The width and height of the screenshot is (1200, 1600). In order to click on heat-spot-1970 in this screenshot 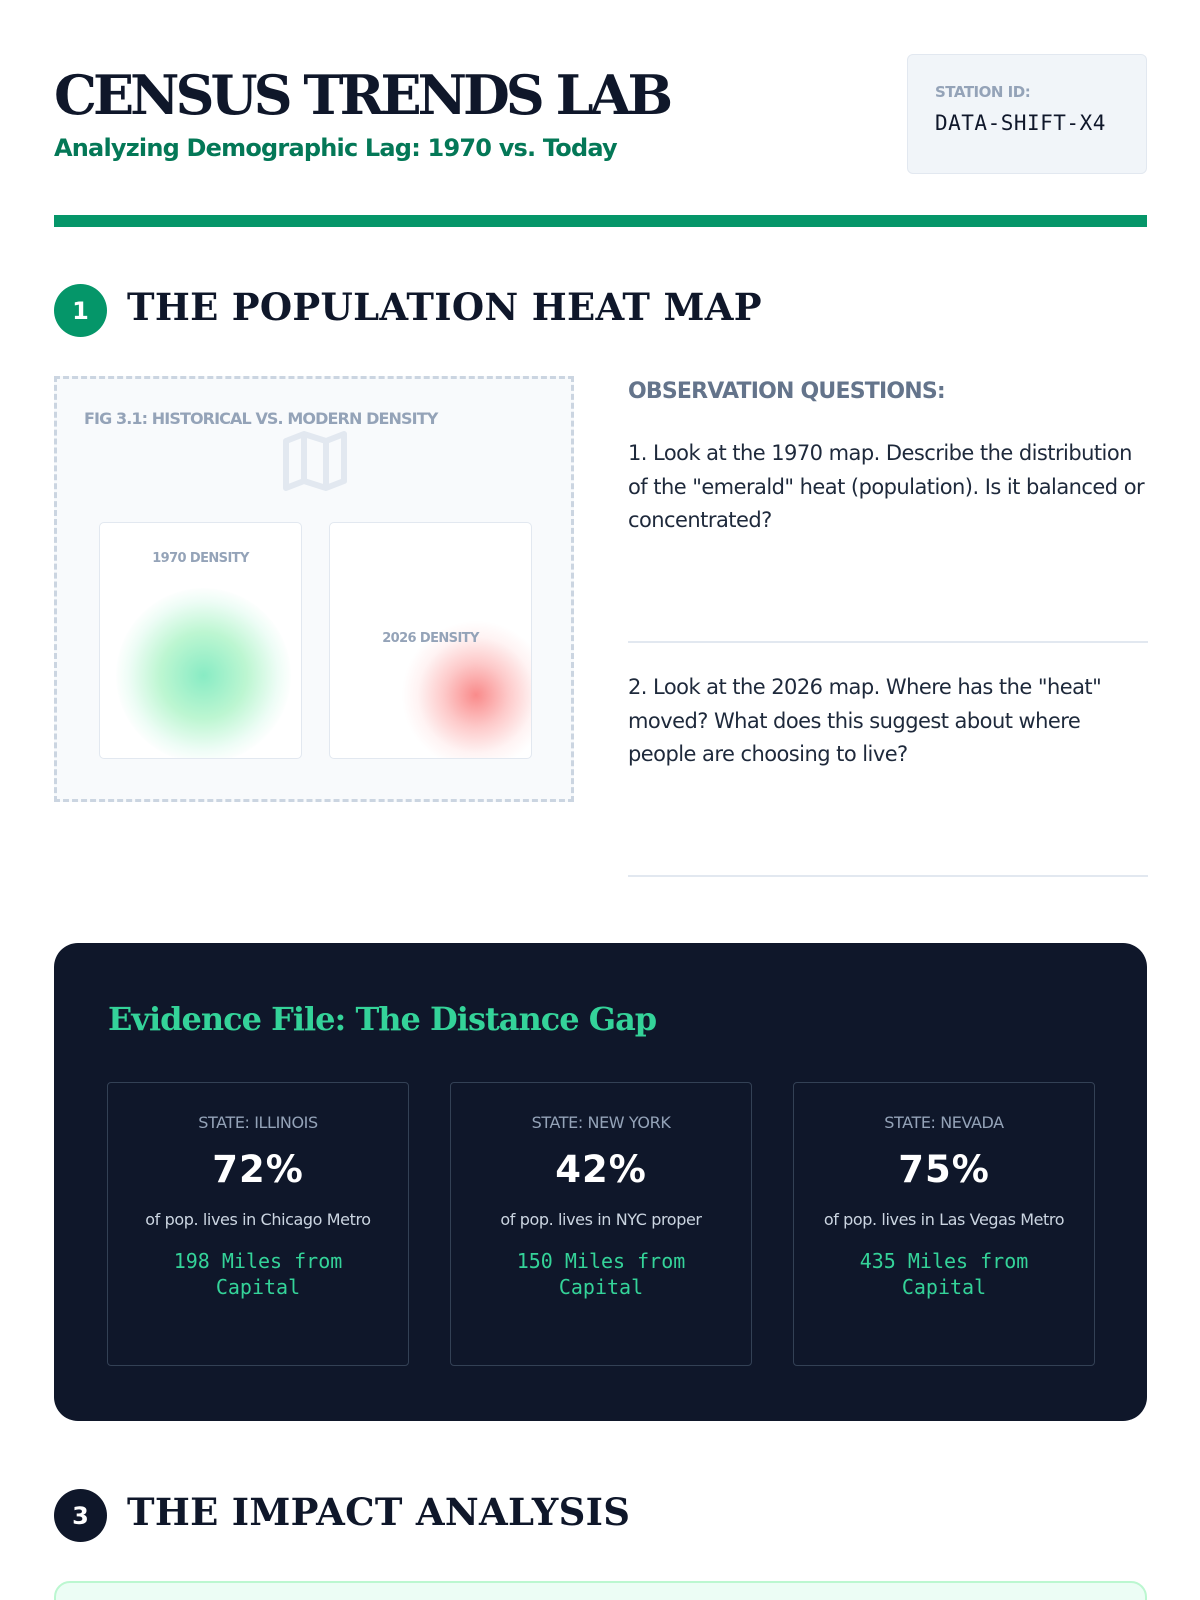, I will do `click(203, 673)`.